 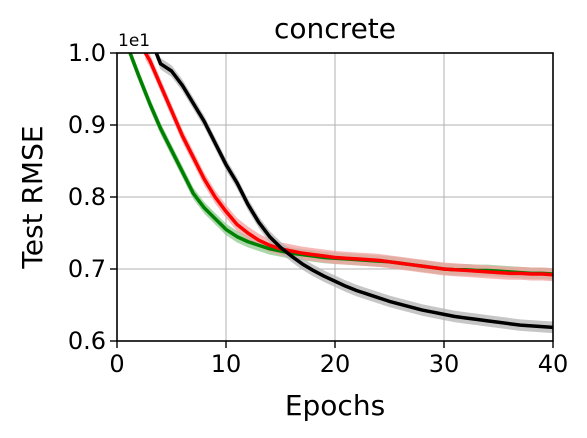 What do you see at coordinates (87, 197) in the screenshot?
I see `y-tick-label: 0.8` at bounding box center [87, 197].